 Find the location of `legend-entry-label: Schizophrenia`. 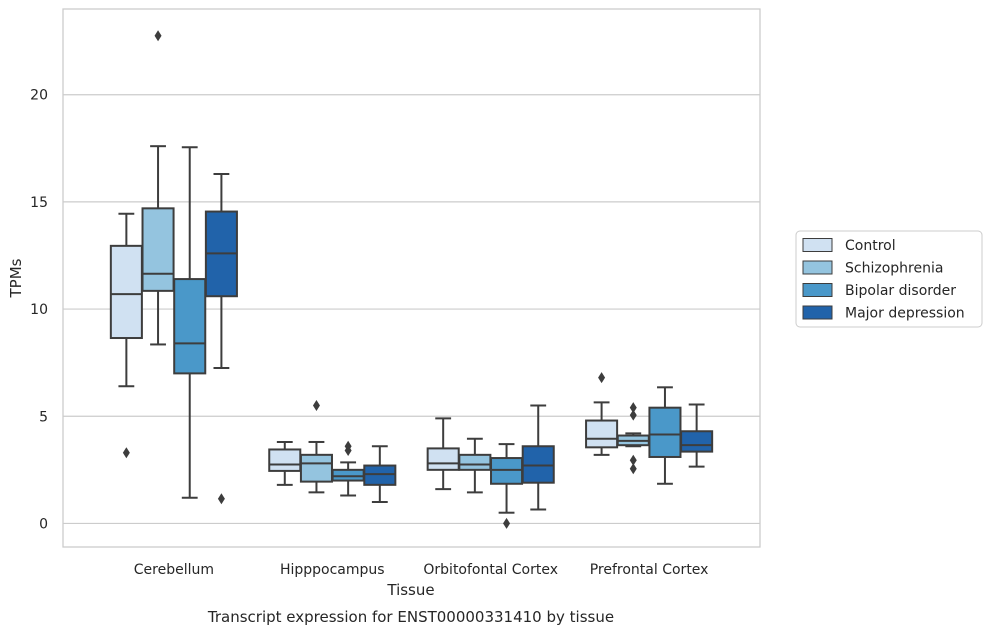

legend-entry-label: Schizophrenia is located at coordinates (894, 269).